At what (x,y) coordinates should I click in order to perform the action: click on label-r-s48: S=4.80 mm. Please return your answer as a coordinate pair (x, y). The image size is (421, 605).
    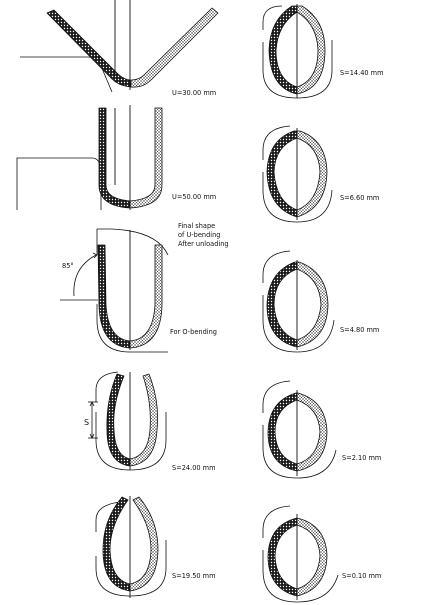
    Looking at the image, I should click on (359, 330).